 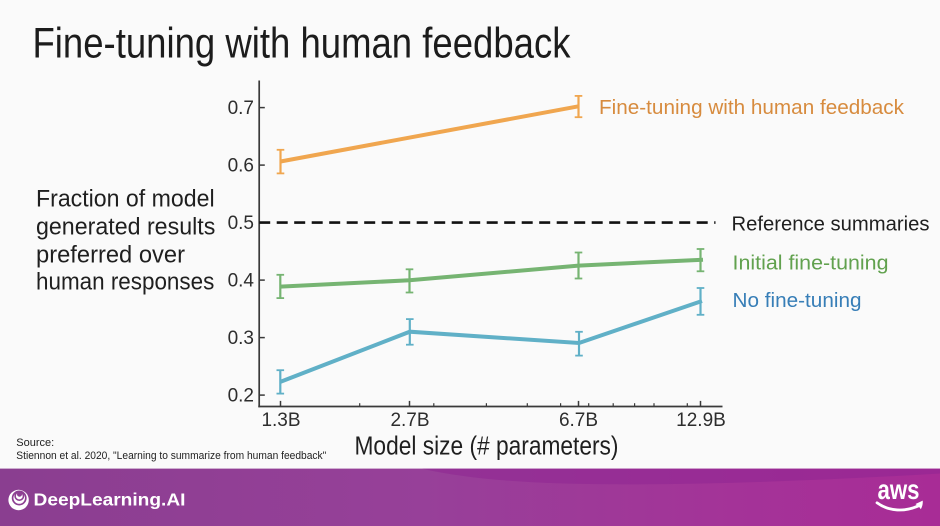 I want to click on svg-text: Source:, so click(x=35, y=443).